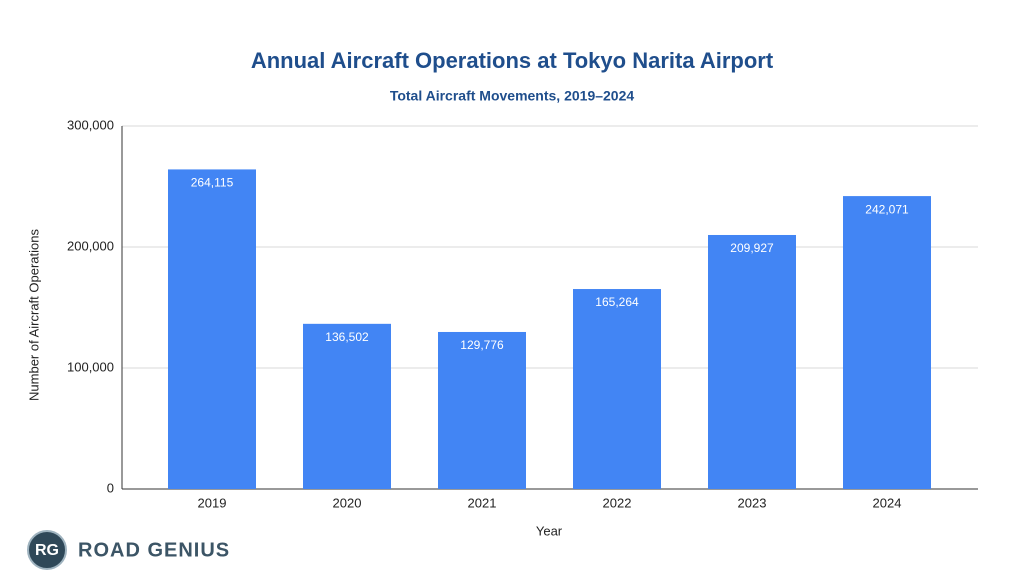 Image resolution: width=1024 pixels, height=582 pixels. What do you see at coordinates (752, 248) in the screenshot?
I see `data-label: 209,927` at bounding box center [752, 248].